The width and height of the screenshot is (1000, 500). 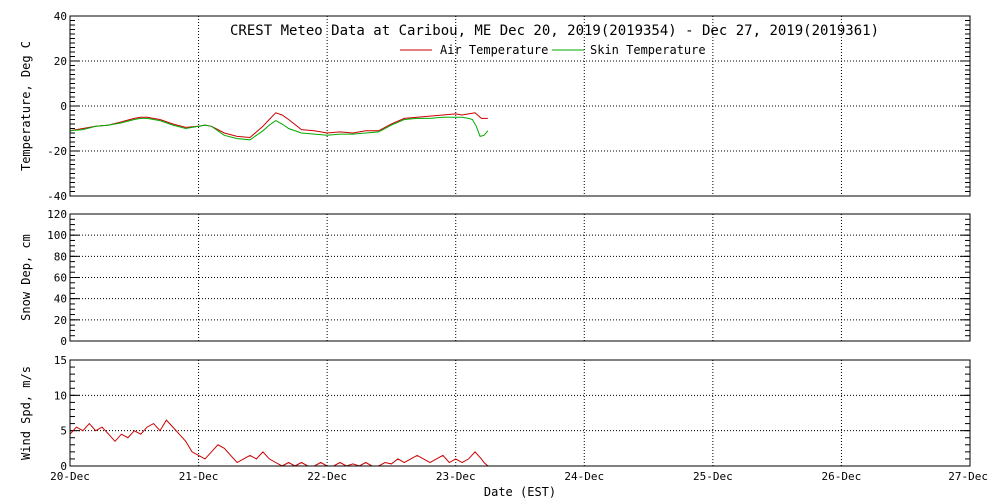 What do you see at coordinates (842, 476) in the screenshot?
I see `x-tick-label: 26-Dec` at bounding box center [842, 476].